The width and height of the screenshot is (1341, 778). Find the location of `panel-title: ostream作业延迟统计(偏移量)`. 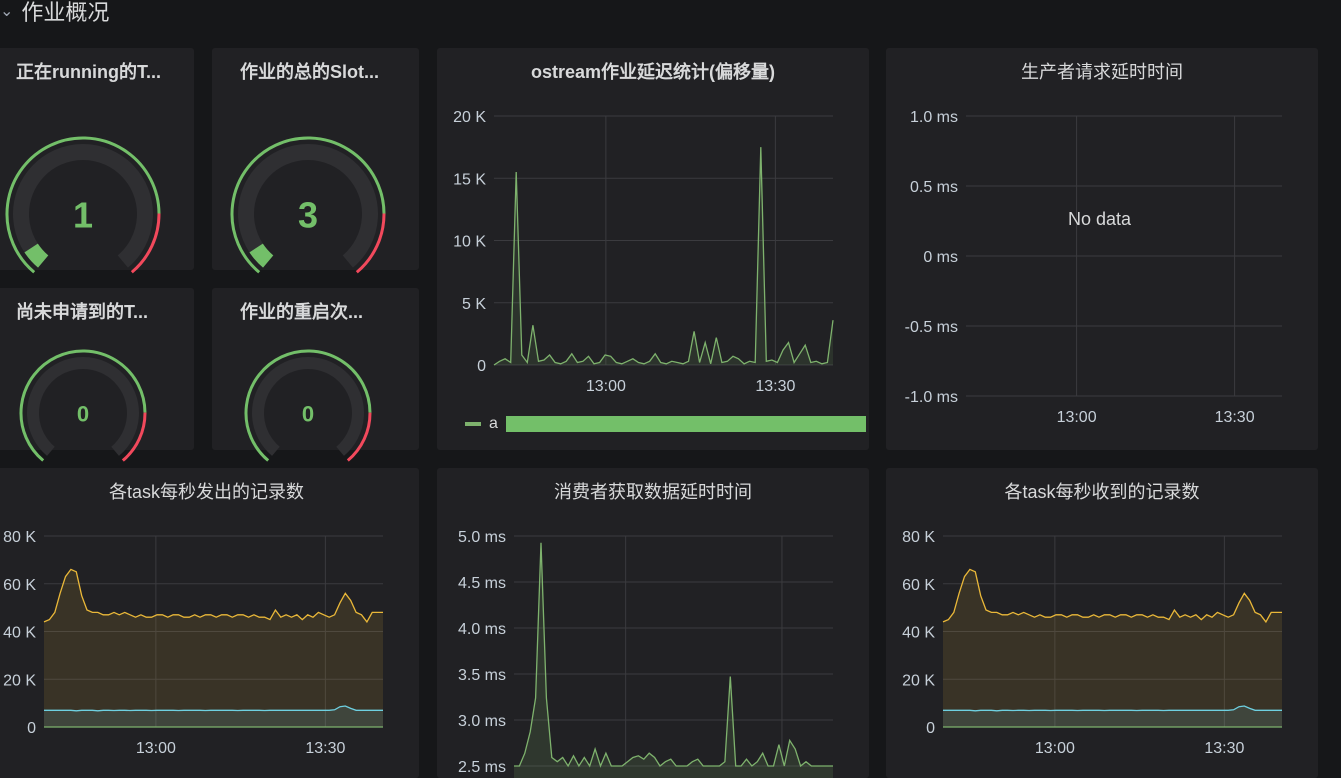

panel-title: ostream作业延迟统计(偏移量) is located at coordinates (653, 72).